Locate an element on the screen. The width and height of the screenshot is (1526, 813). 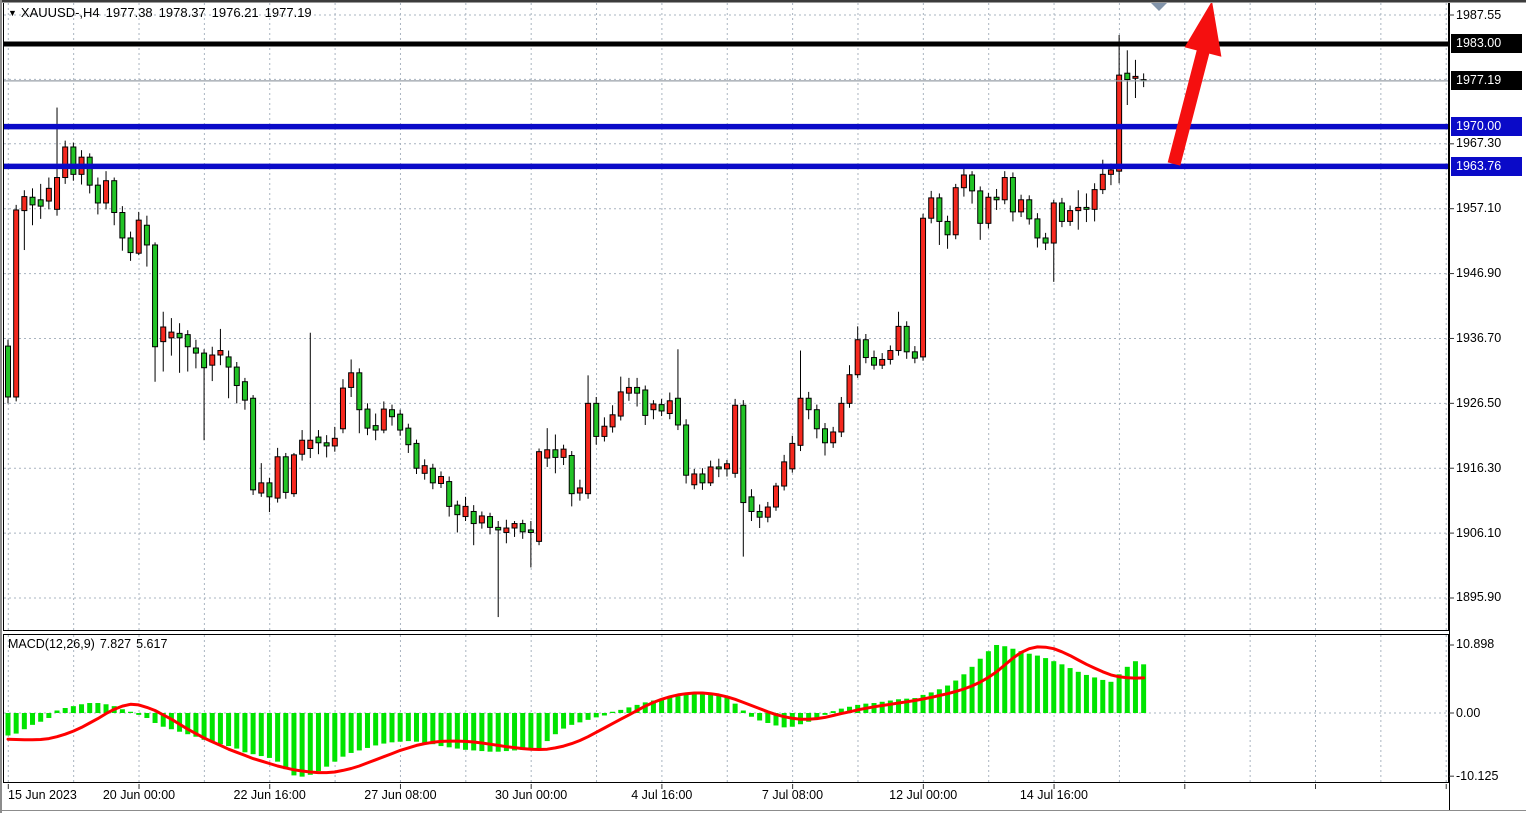
symbol-dropdown-icon: ▼ is located at coordinates (12, 13).